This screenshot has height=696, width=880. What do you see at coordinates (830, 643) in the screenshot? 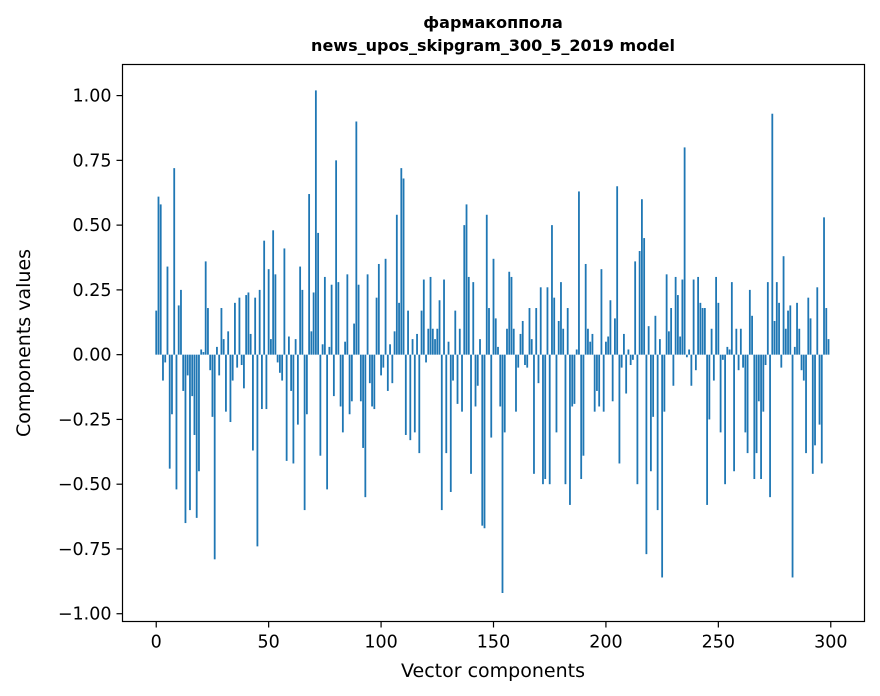
I see `x-tick-label: 300` at bounding box center [830, 643].